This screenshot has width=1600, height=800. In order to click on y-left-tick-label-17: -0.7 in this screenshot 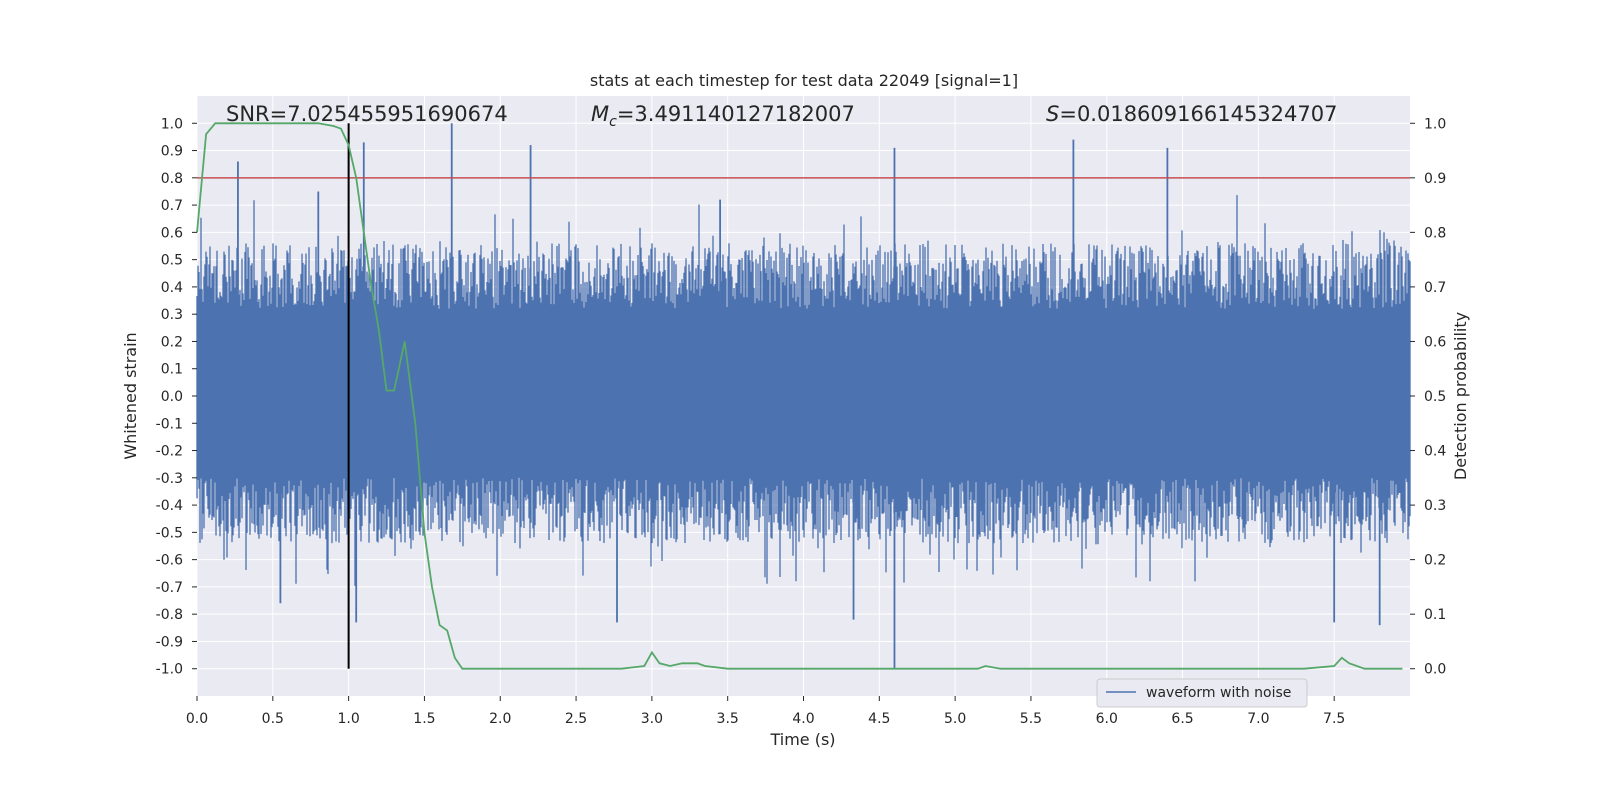, I will do `click(169, 588)`.